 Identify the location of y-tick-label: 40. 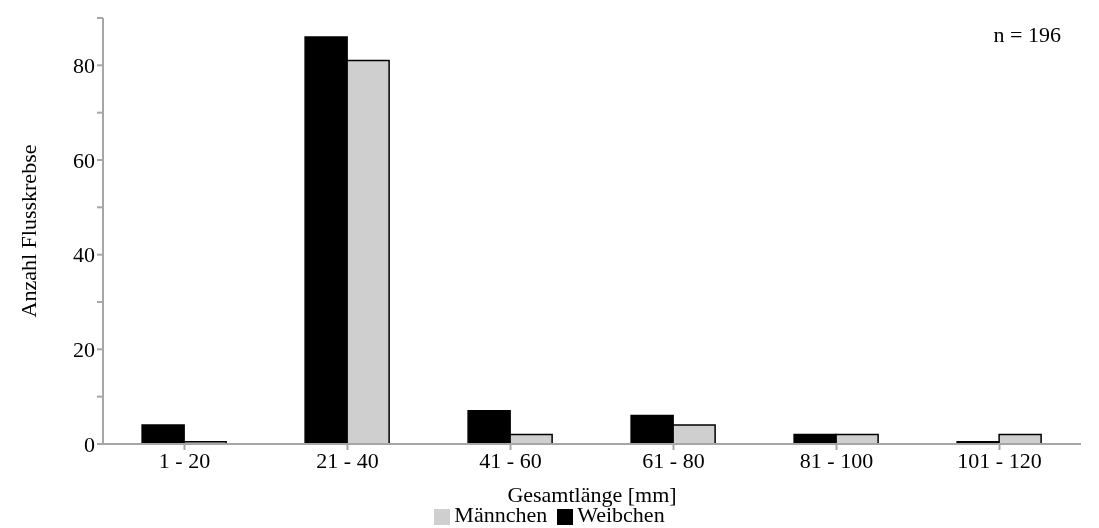
(84, 255).